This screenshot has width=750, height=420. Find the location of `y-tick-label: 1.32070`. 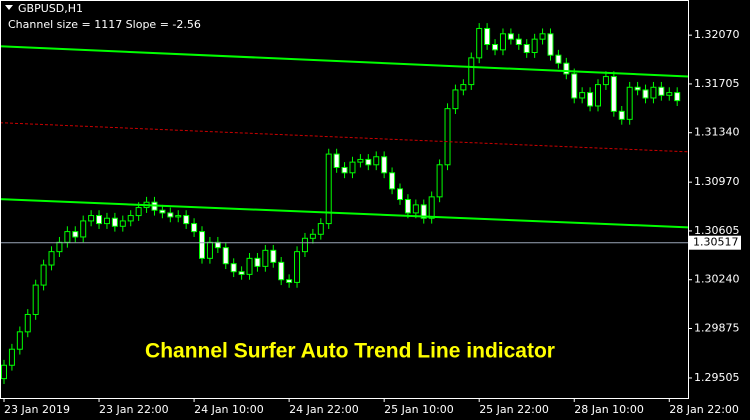

y-tick-label: 1.32070 is located at coordinates (717, 34).